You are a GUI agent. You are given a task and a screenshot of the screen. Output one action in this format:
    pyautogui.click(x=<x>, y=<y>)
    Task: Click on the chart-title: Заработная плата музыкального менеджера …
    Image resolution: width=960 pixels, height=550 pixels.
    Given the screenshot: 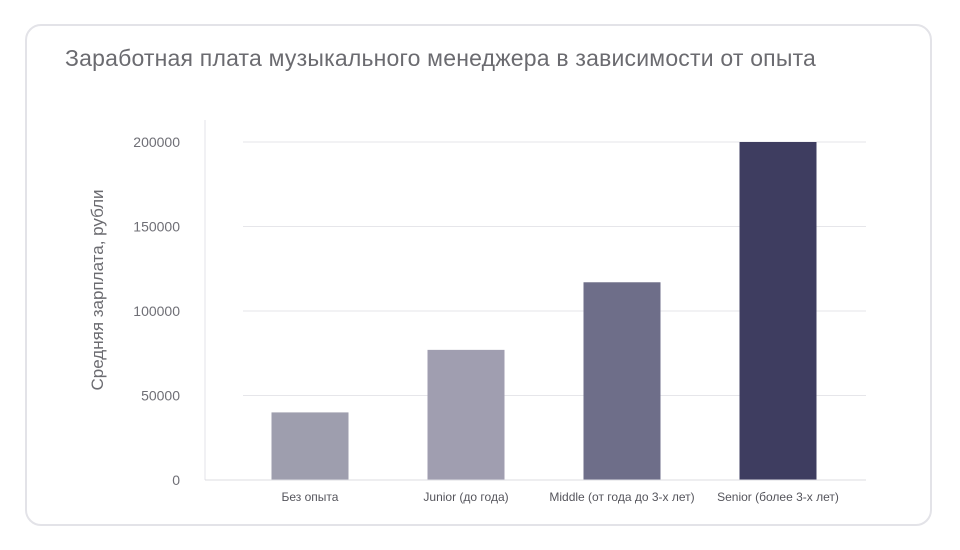 What is the action you would take?
    pyautogui.click(x=441, y=58)
    